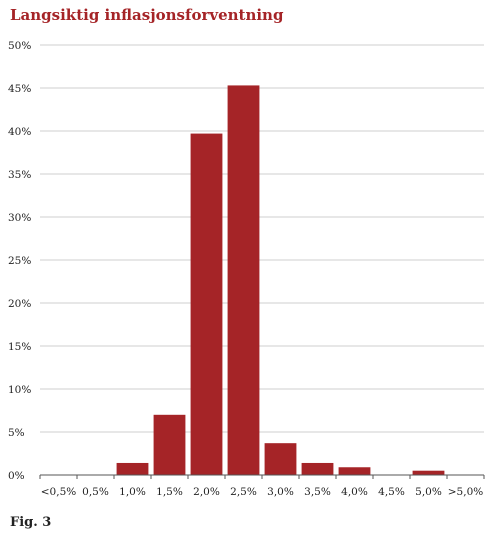  What do you see at coordinates (19, 390) in the screenshot?
I see `y-tick-label: 10%` at bounding box center [19, 390].